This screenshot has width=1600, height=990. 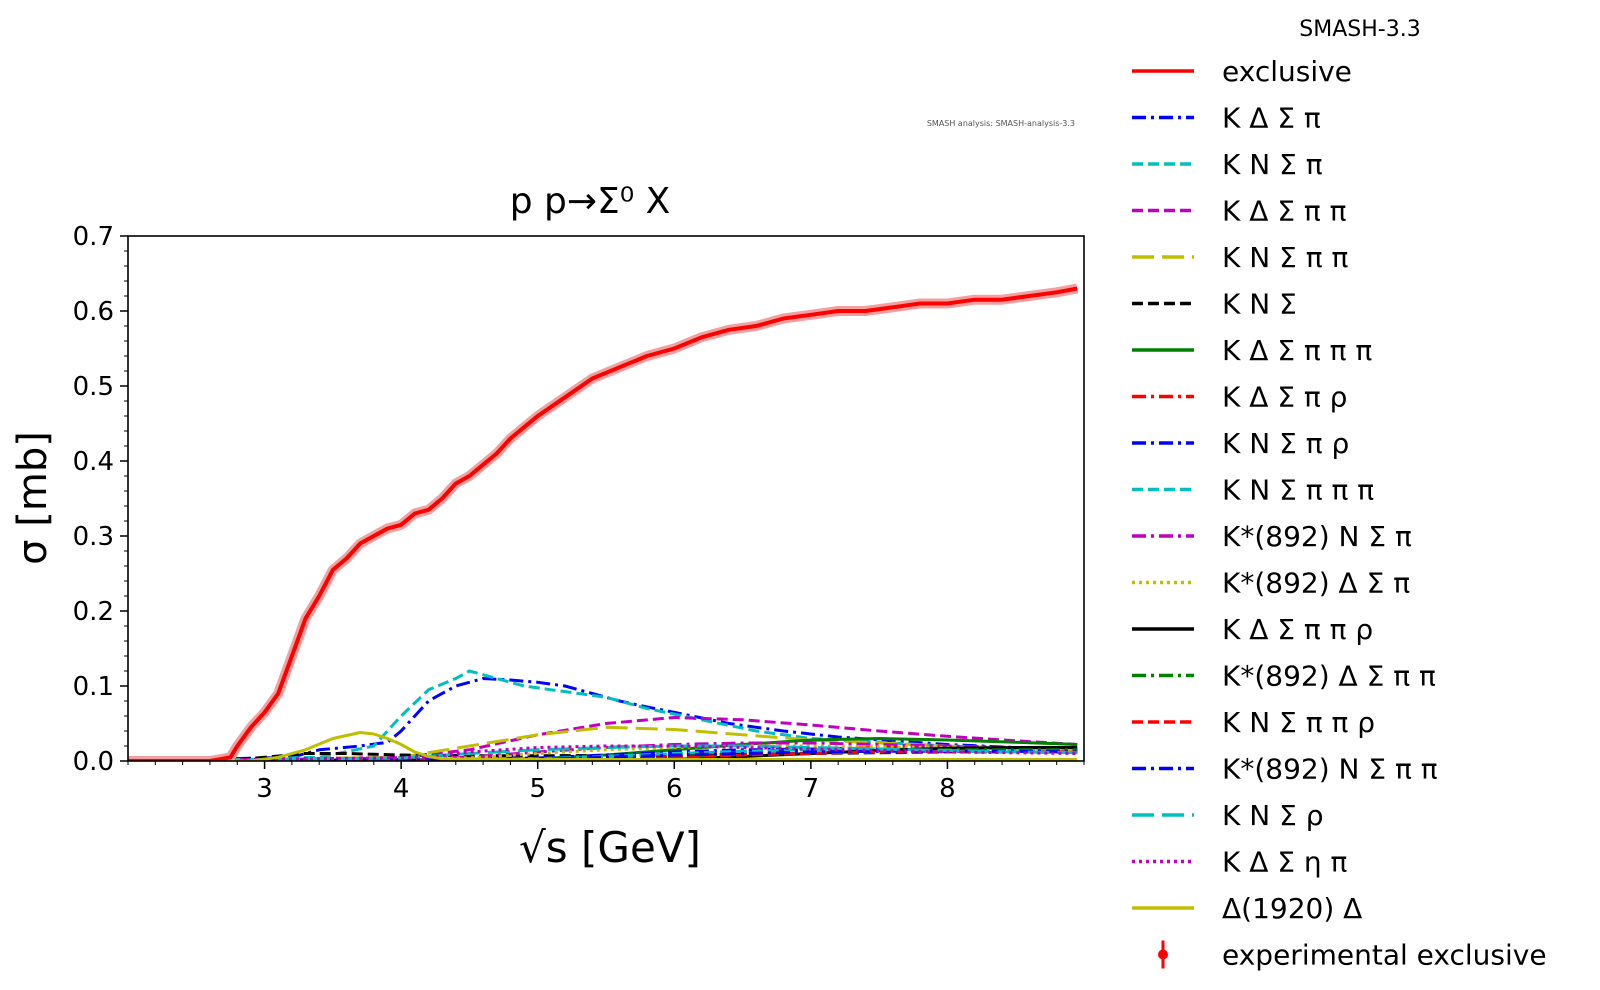 I want to click on legend-label-8: K Δ Σ π ρ, so click(x=1284, y=397).